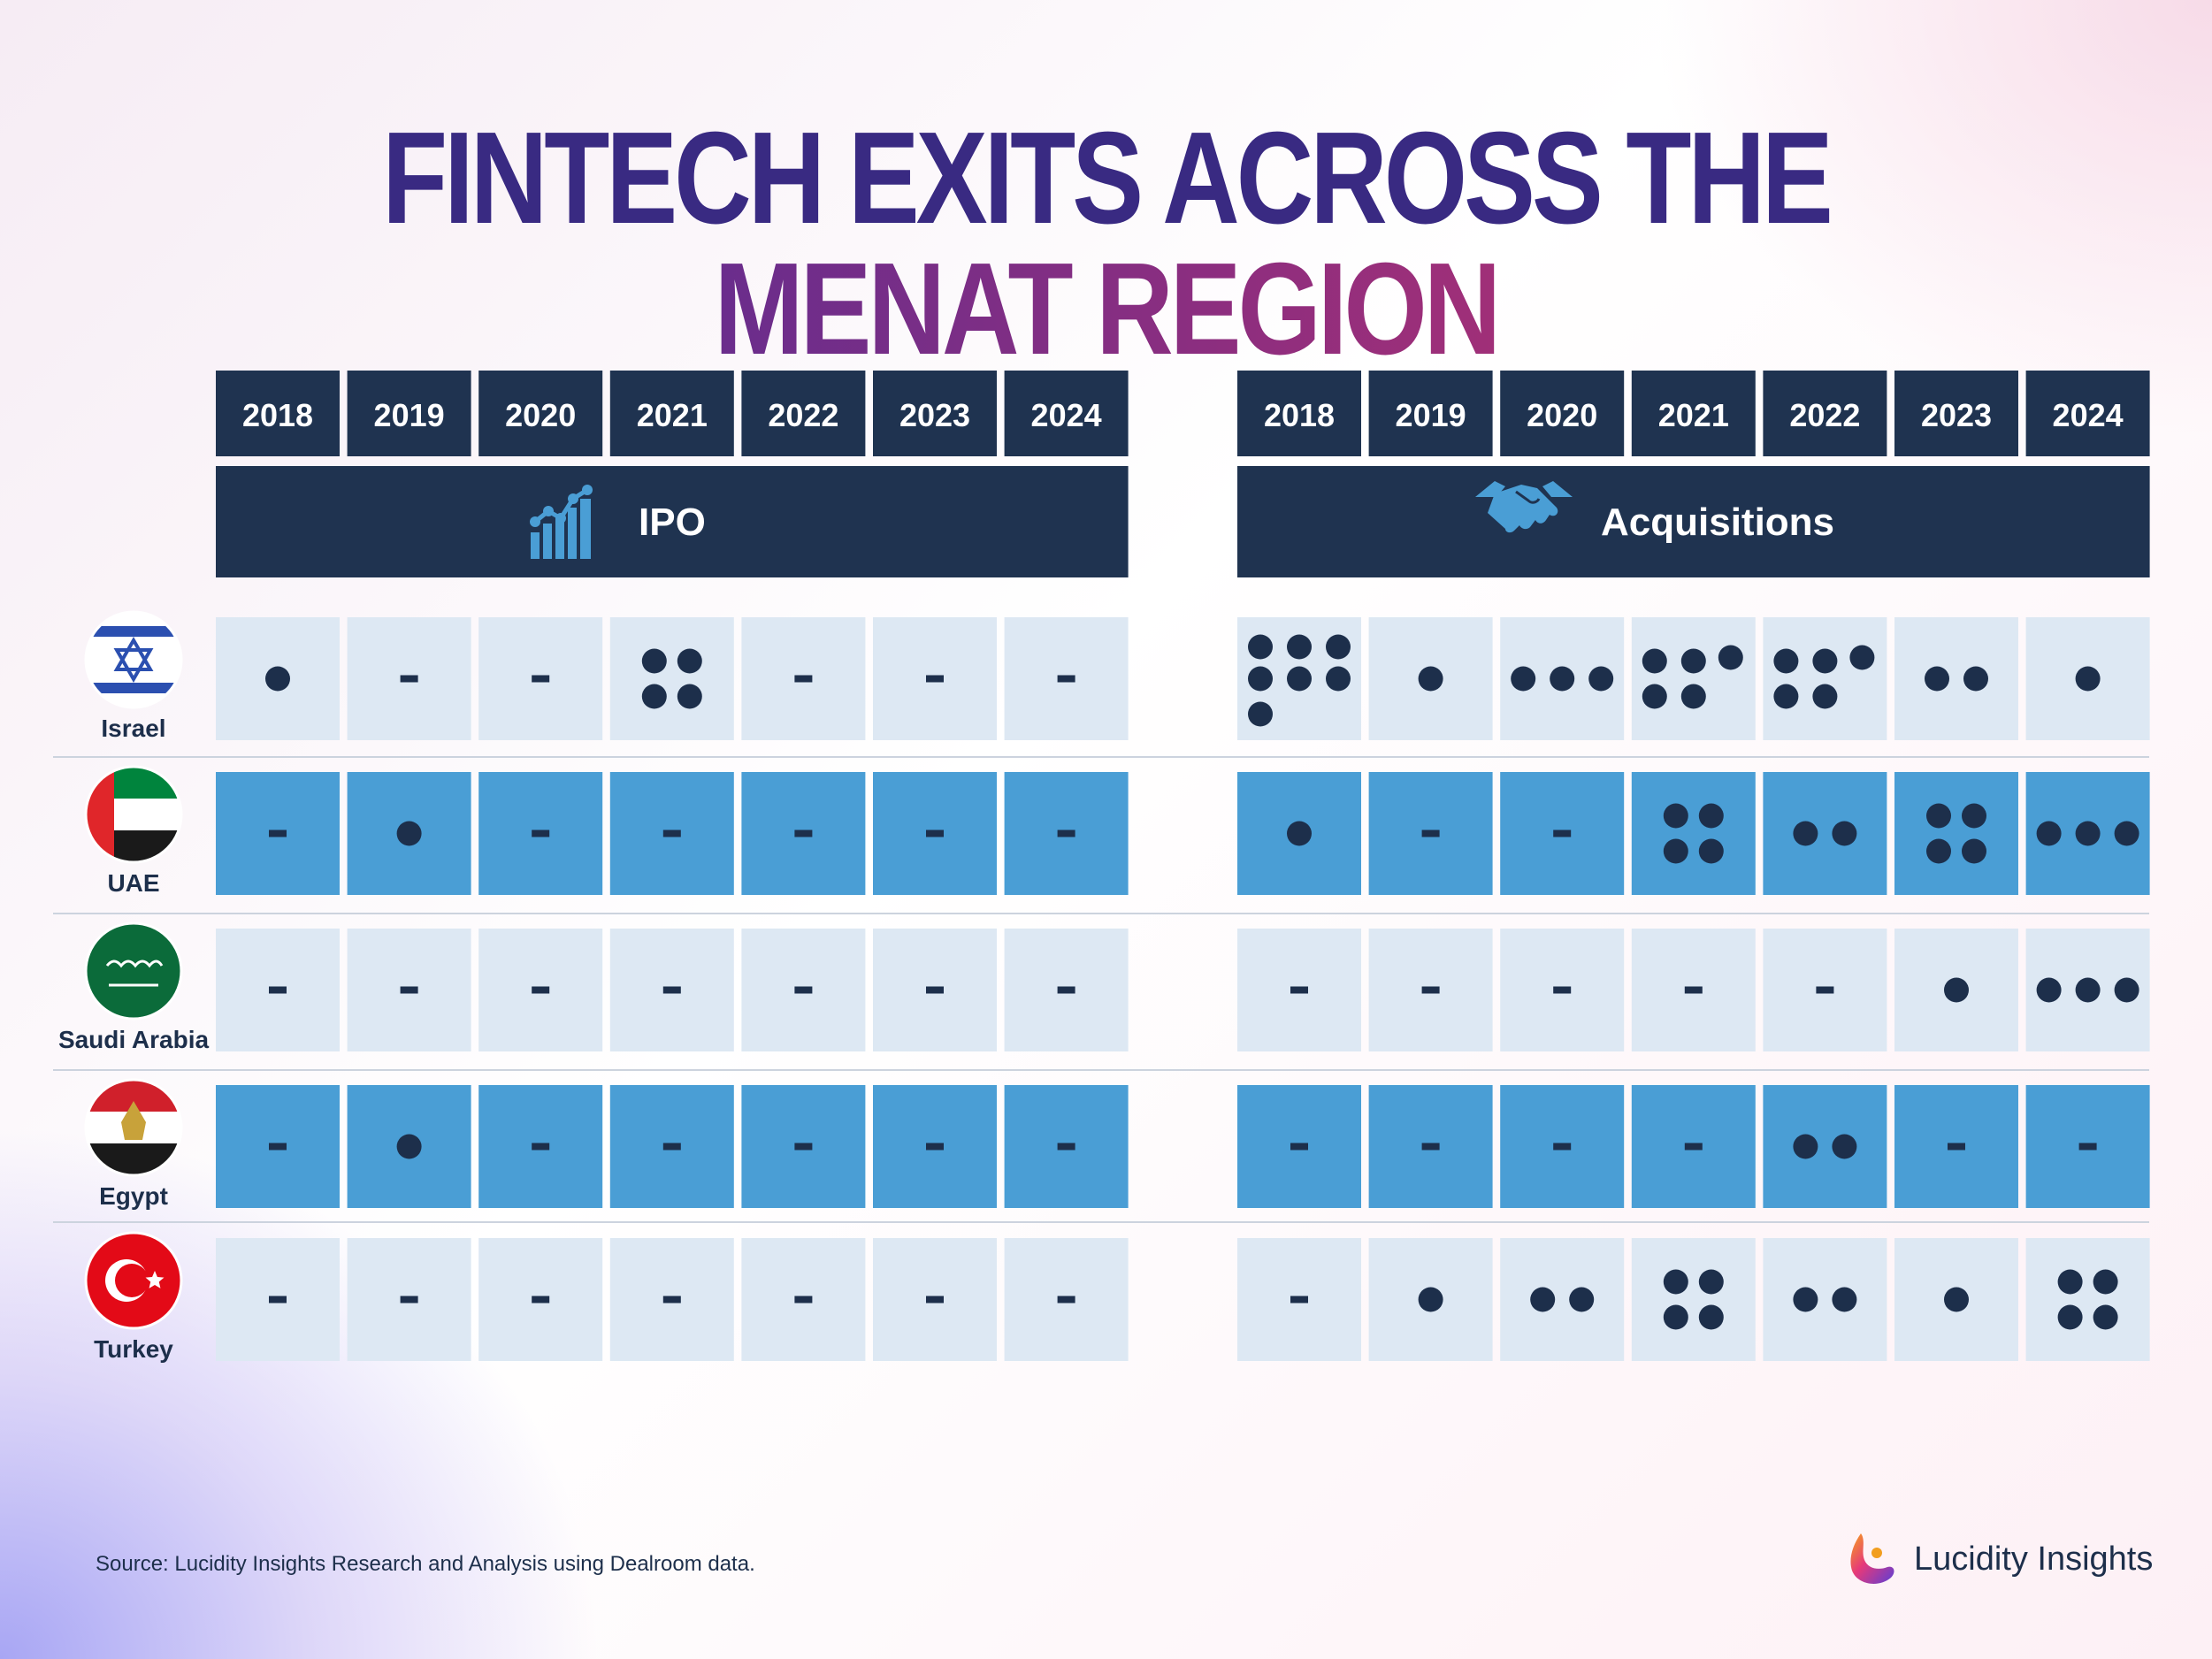 This screenshot has width=2212, height=1659. I want to click on country-label: UAE, so click(133, 883).